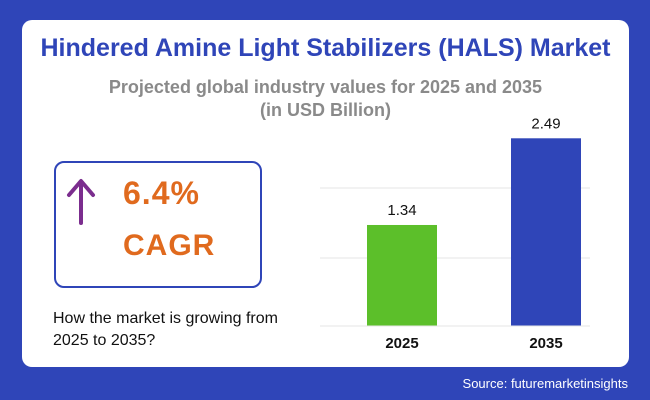 This screenshot has width=650, height=400. Describe the element at coordinates (401, 343) in the screenshot. I see `x-tick-label: 2025` at that location.